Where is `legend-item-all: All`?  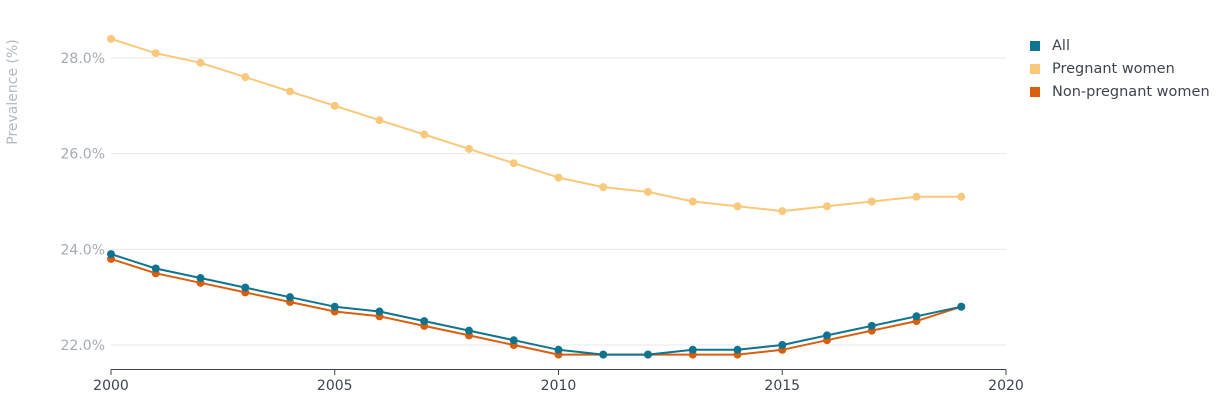 legend-item-all: All is located at coordinates (1120, 45).